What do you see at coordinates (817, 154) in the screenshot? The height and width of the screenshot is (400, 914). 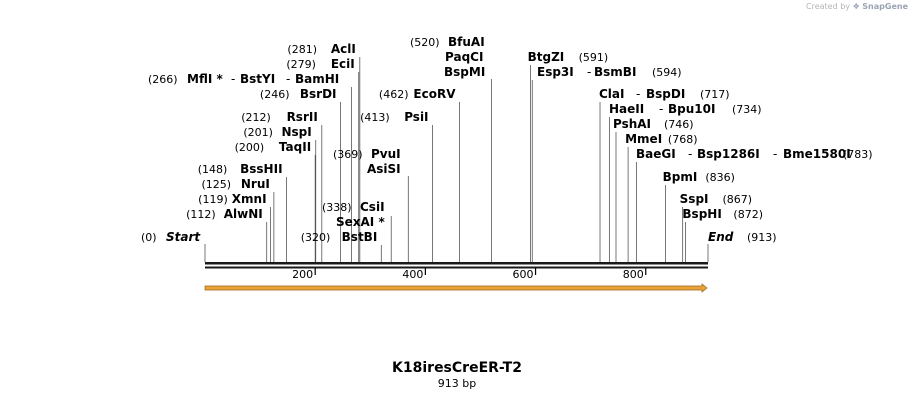 I see `site-783-name-2: Bme1580I` at bounding box center [817, 154].